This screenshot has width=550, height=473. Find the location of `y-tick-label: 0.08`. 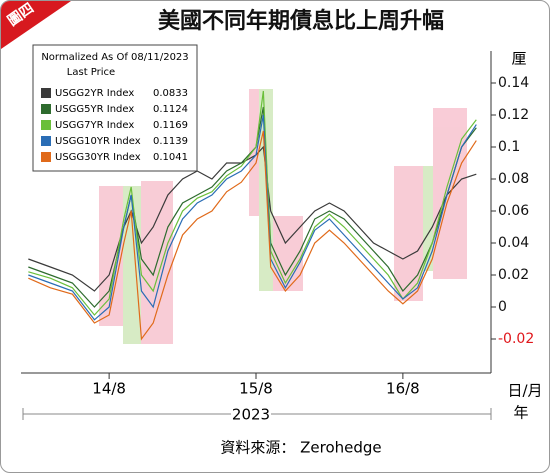

y-tick-label: 0.08 is located at coordinates (513, 179).